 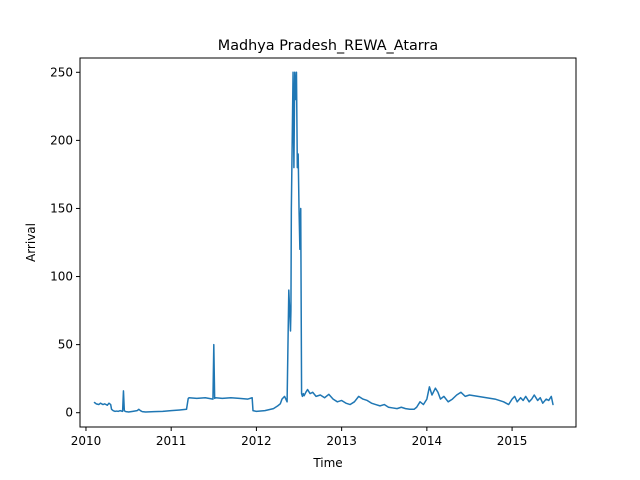 I want to click on y-axis: 0 50 100 150 200 250, so click(x=65, y=242).